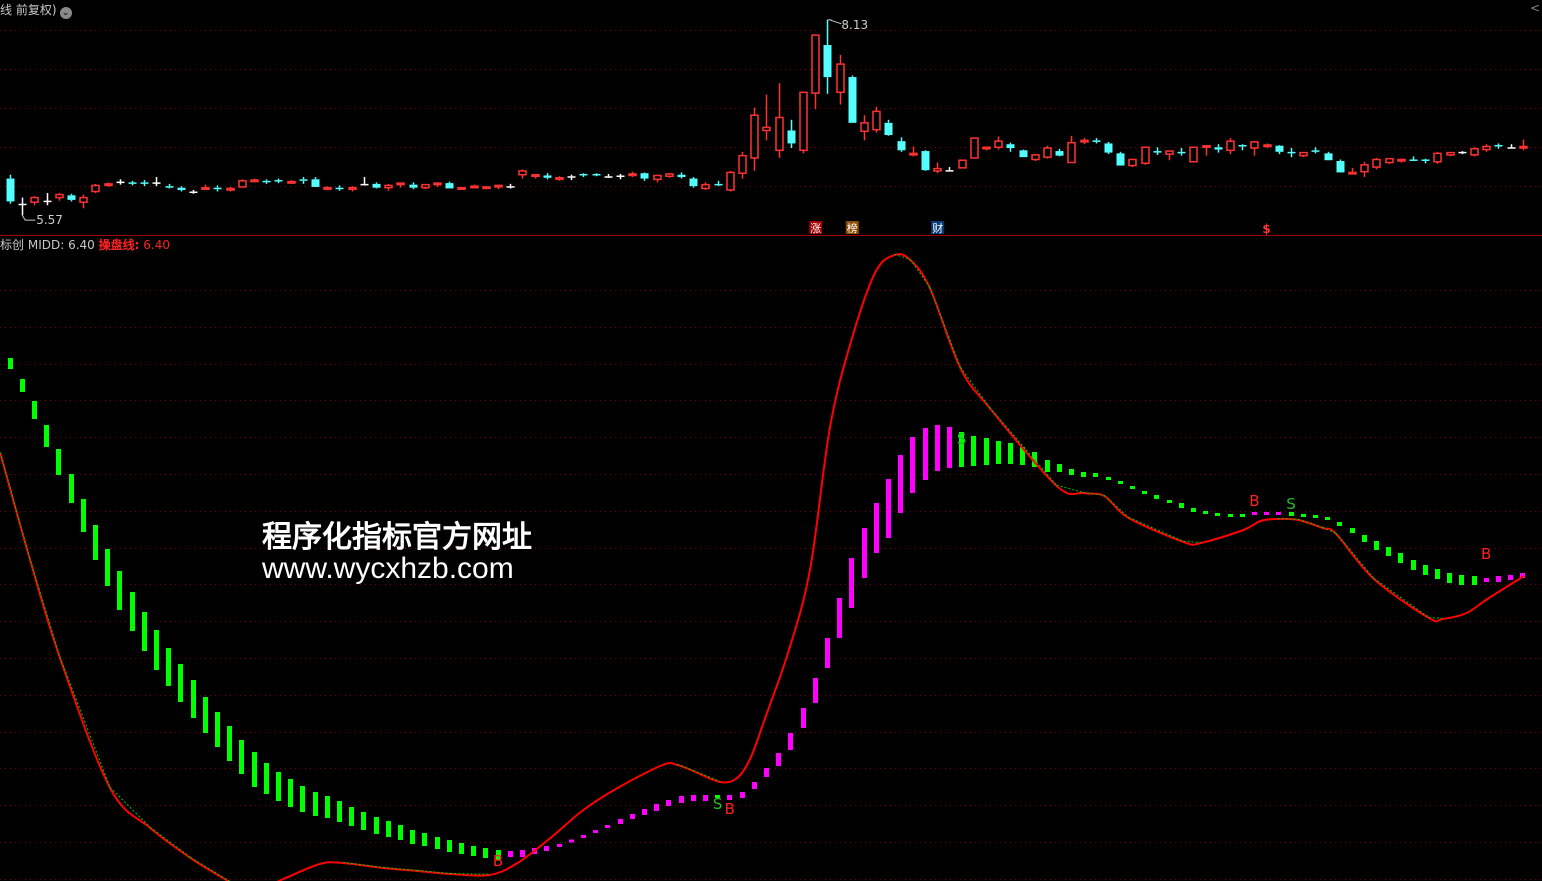  What do you see at coordinates (49, 220) in the screenshot?
I see `low-price-label: 5.57` at bounding box center [49, 220].